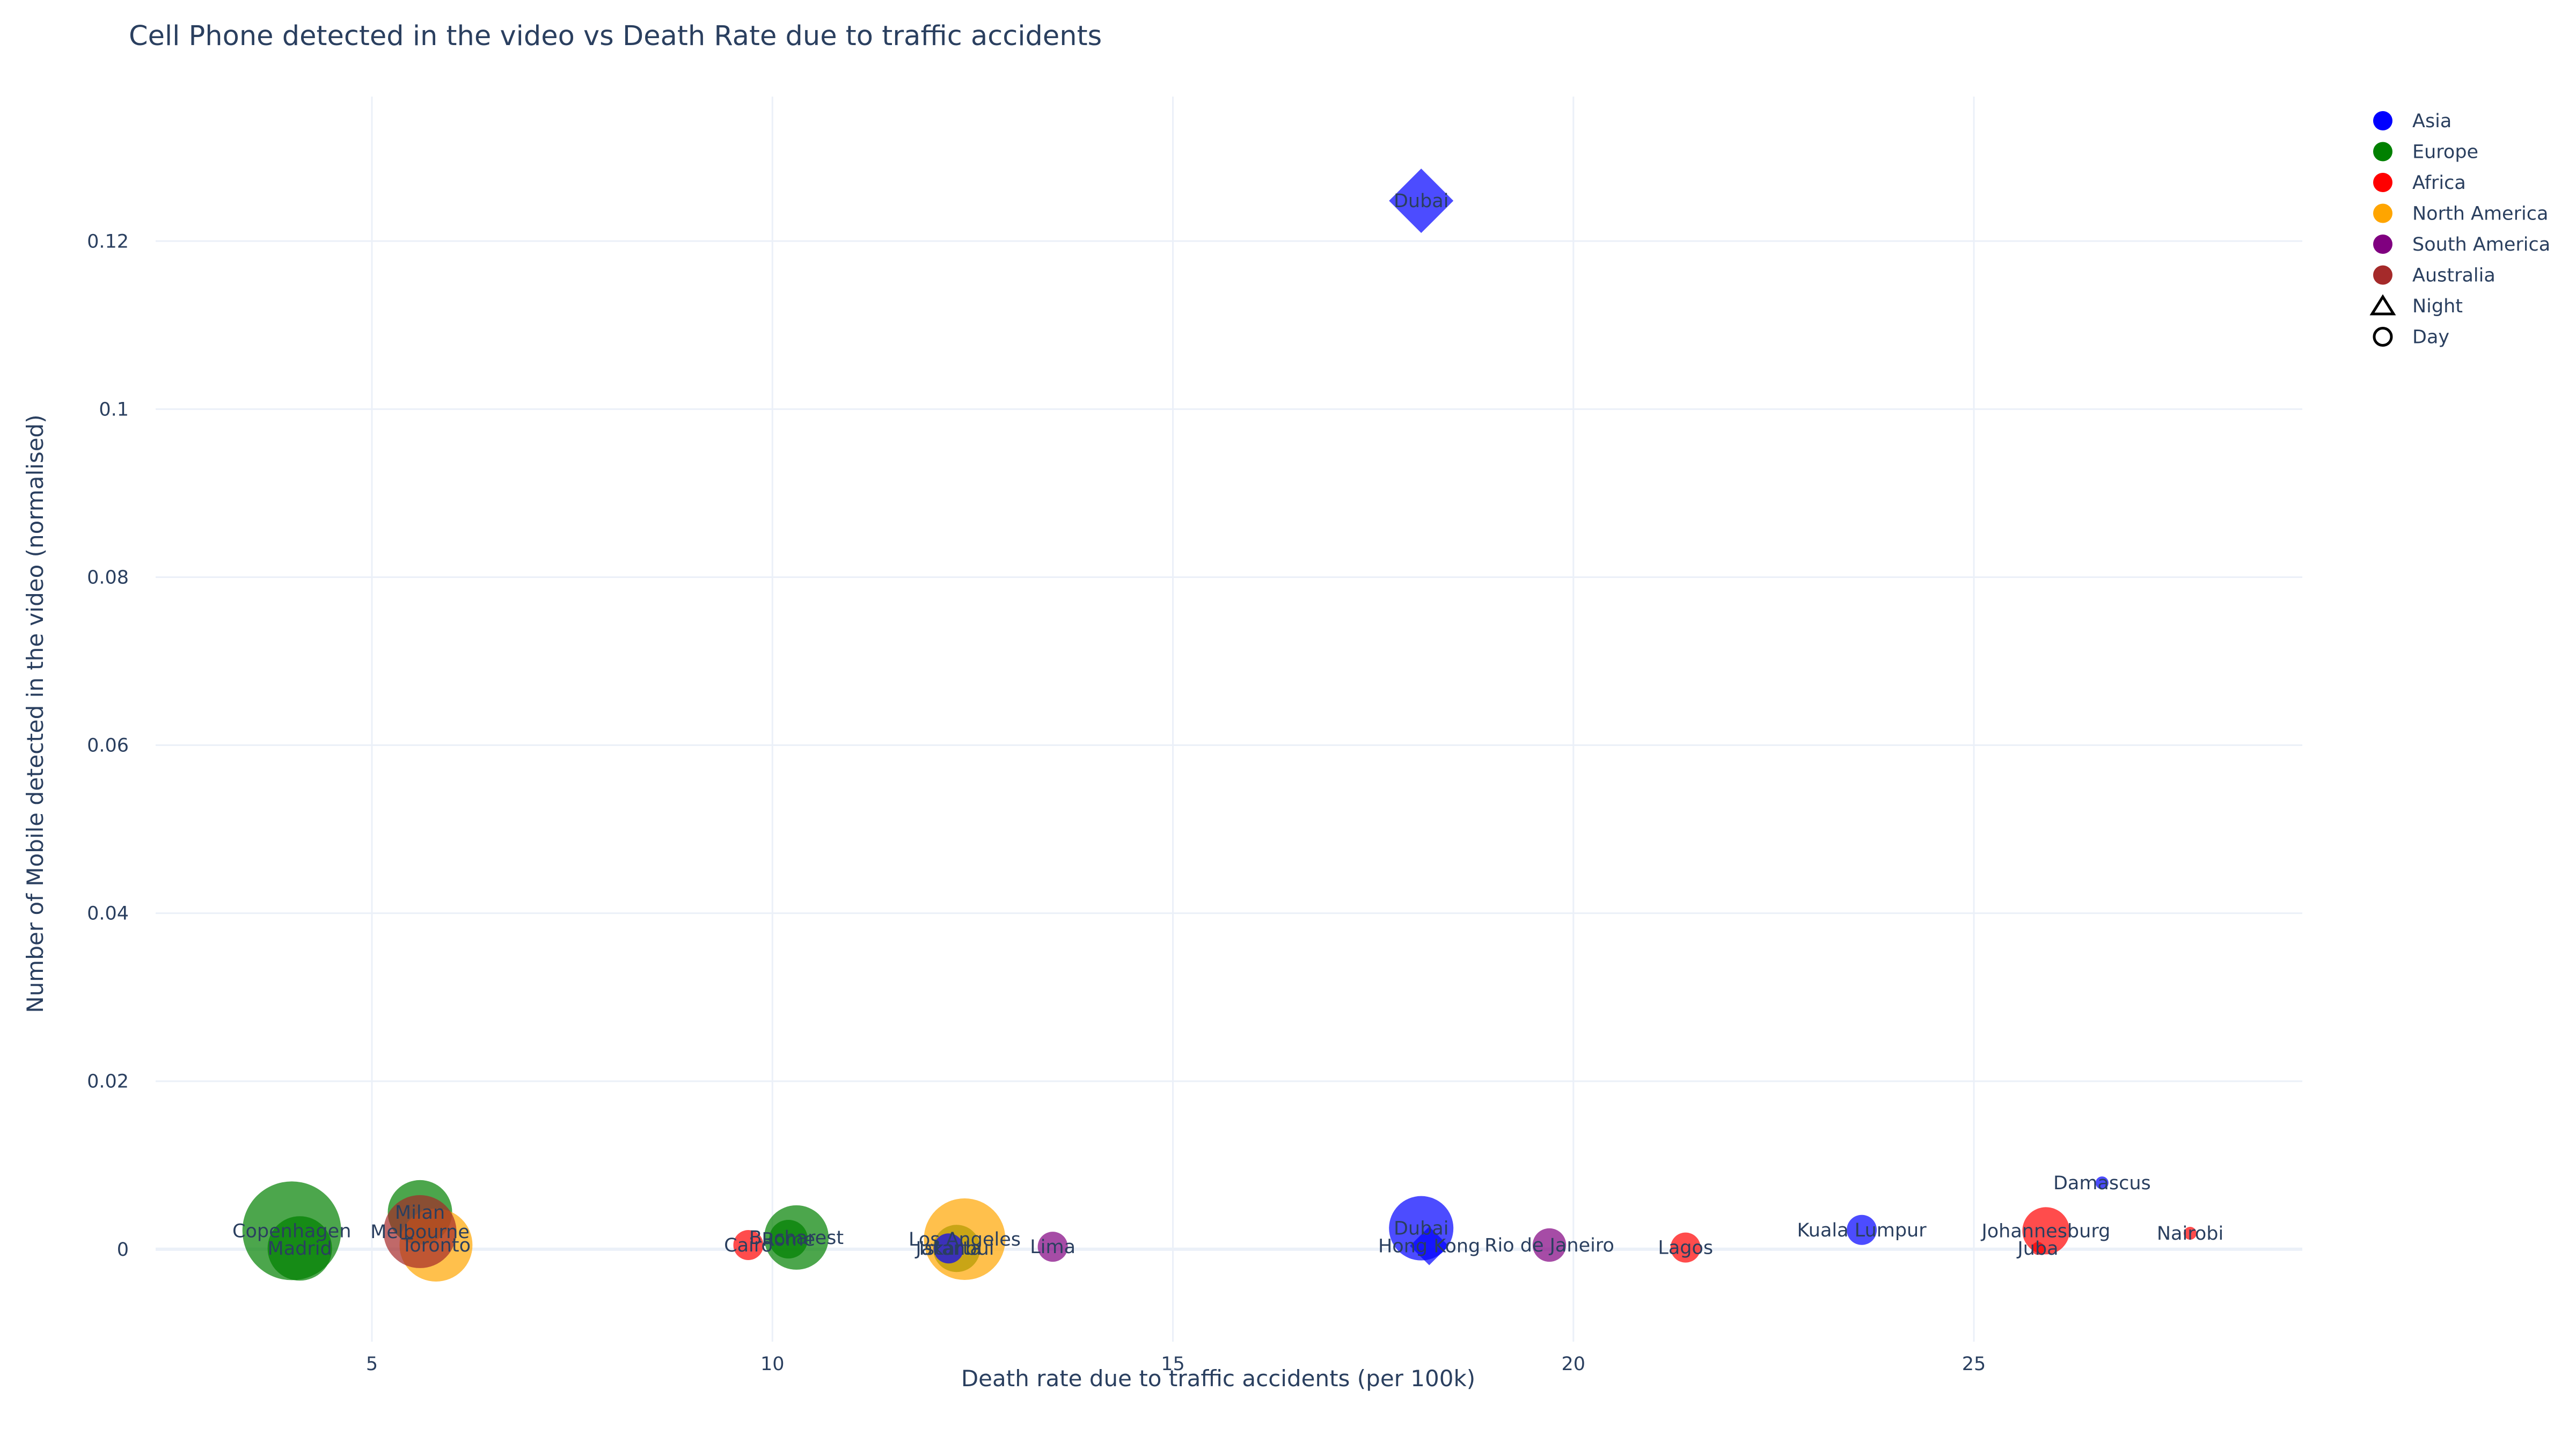  I want to click on y-tick-label: 0.12, so click(108, 241).